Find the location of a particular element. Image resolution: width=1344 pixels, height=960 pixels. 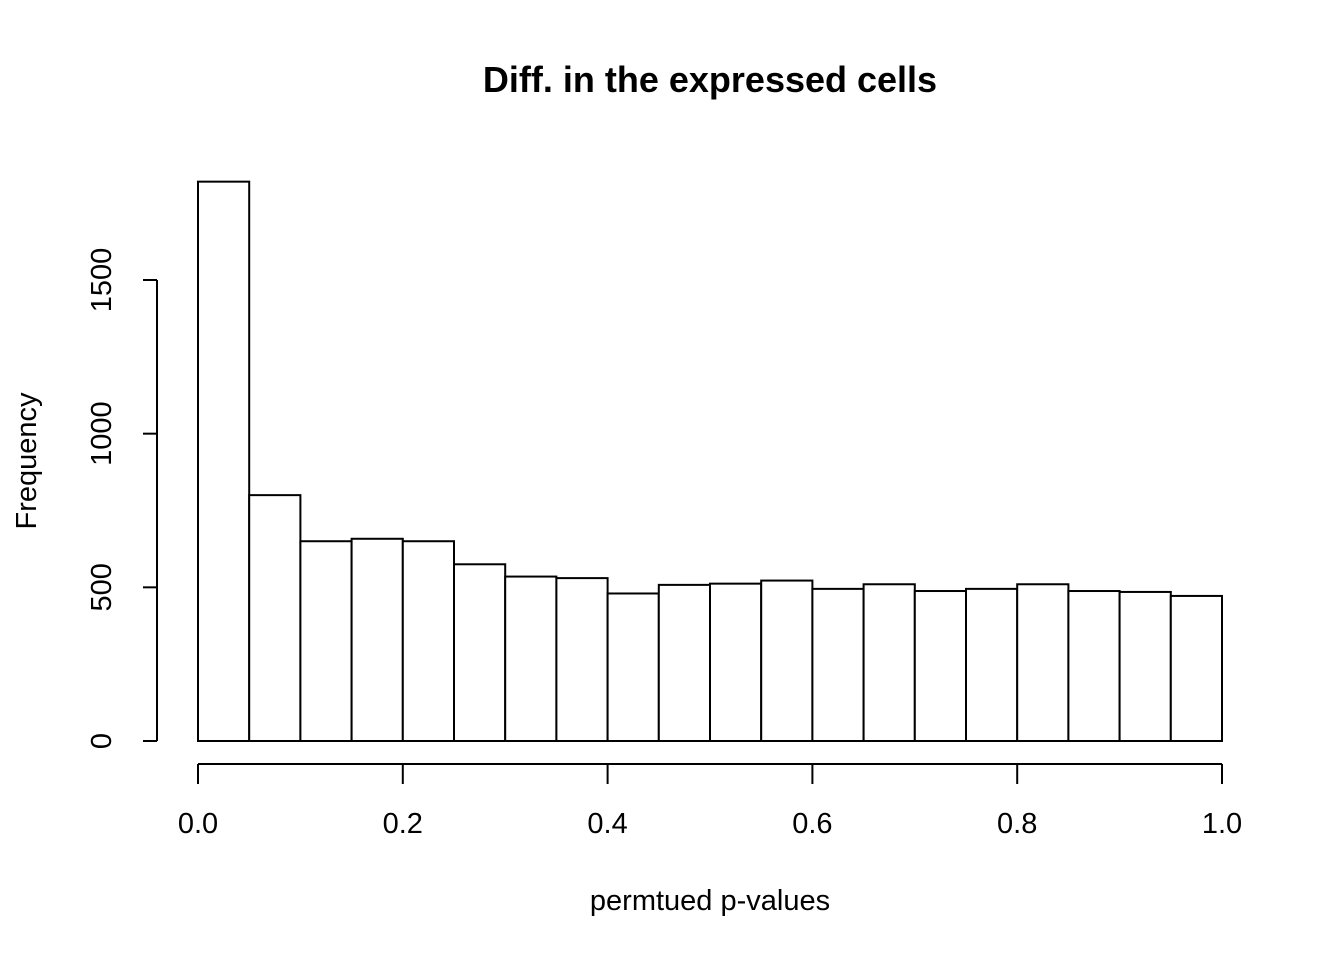

x-tick-label: 0.4 is located at coordinates (607, 824).